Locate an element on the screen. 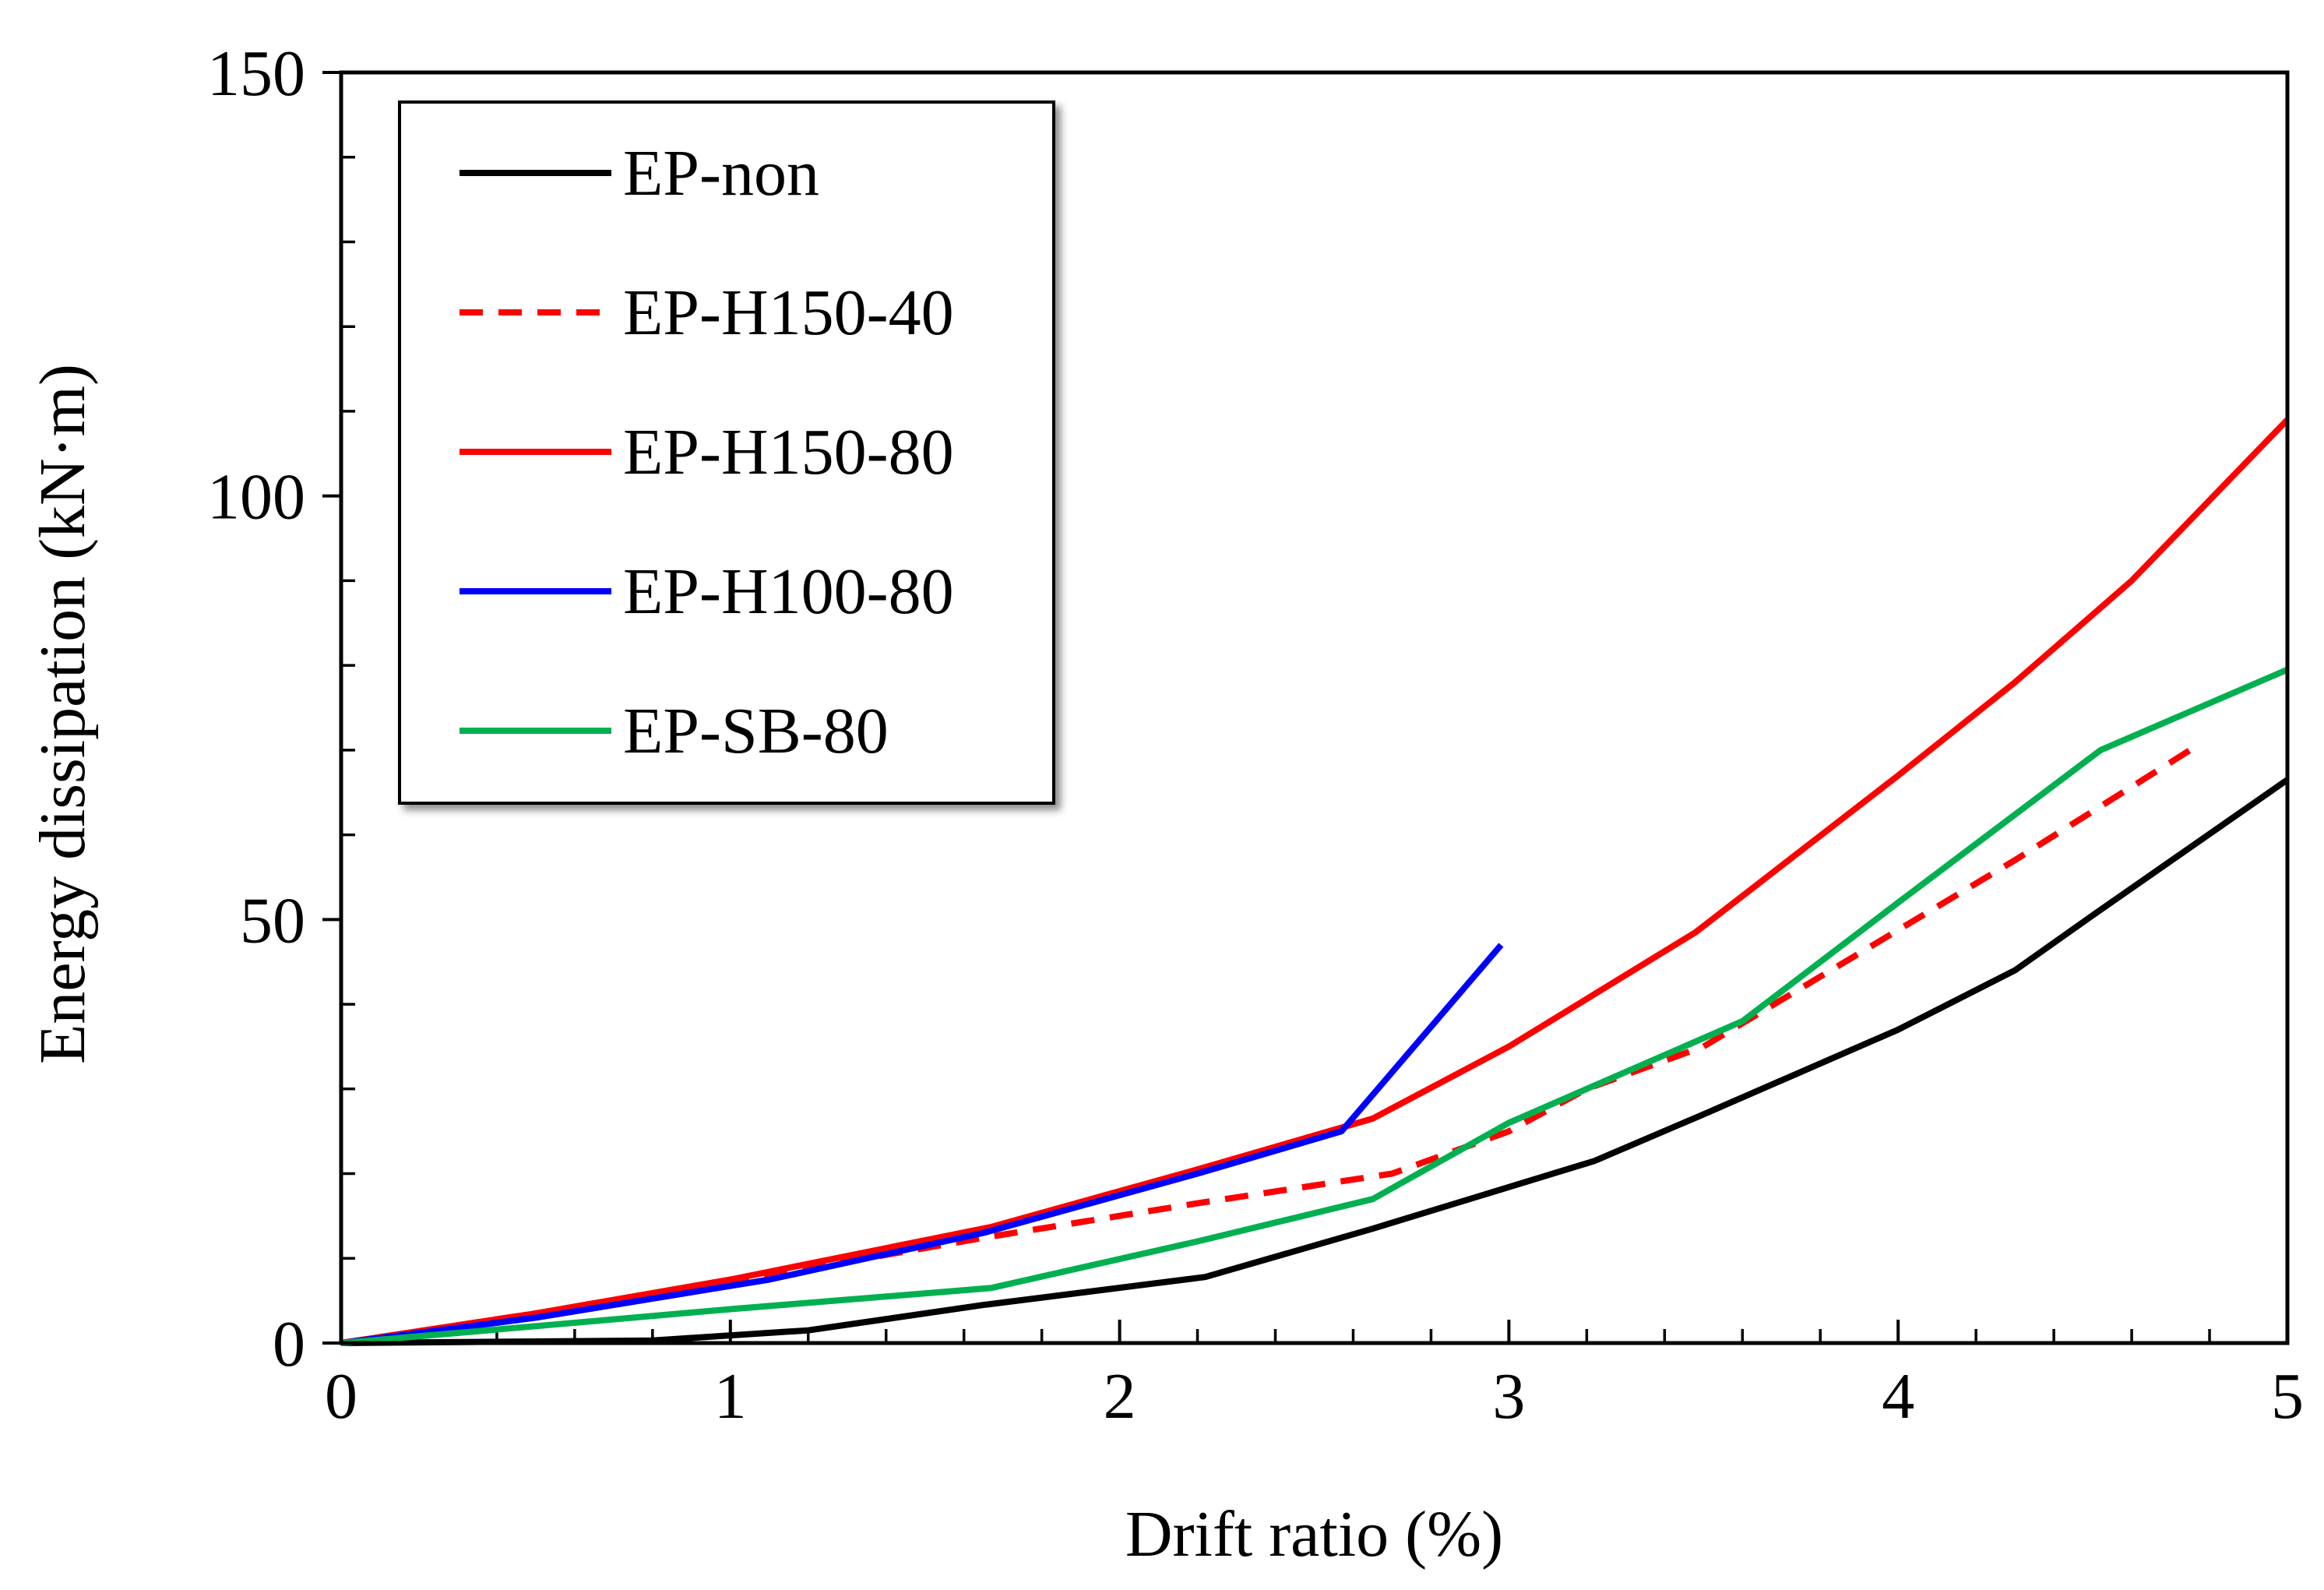 The width and height of the screenshot is (2324, 1590). legend-label-ep-h100-80: EP-H100-80 is located at coordinates (788, 591).